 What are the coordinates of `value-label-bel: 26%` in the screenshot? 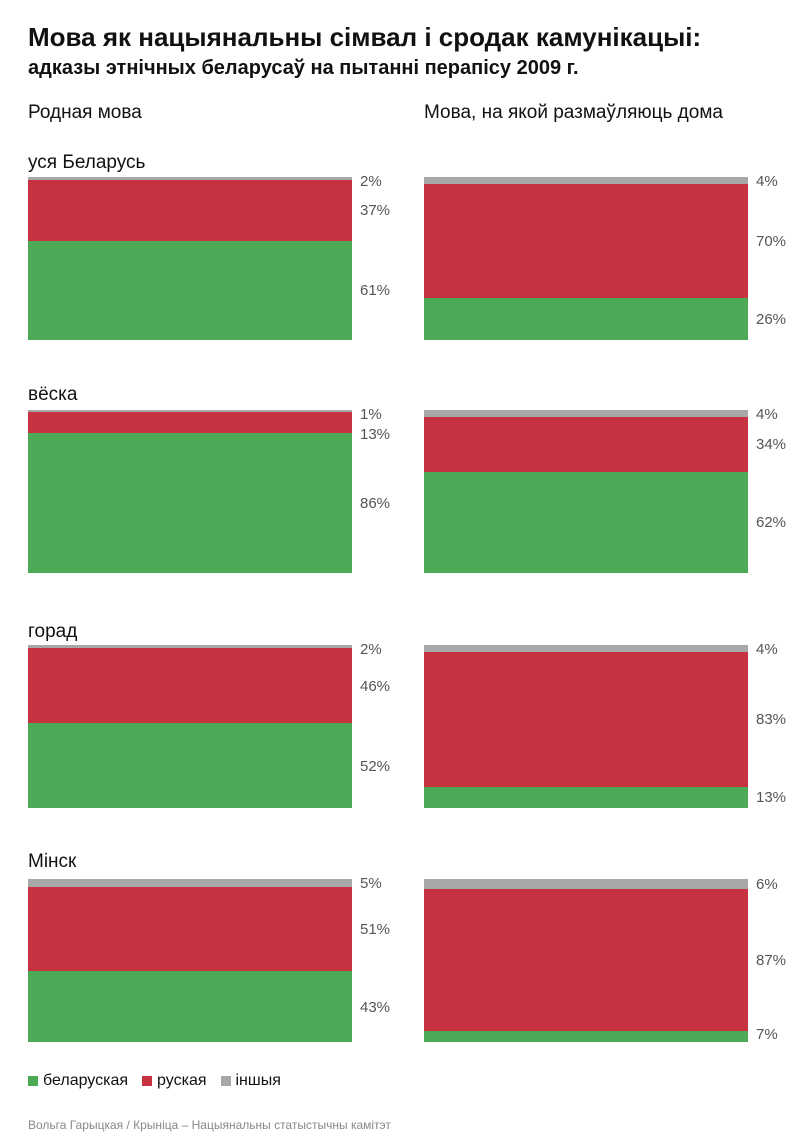 It's located at (771, 319).